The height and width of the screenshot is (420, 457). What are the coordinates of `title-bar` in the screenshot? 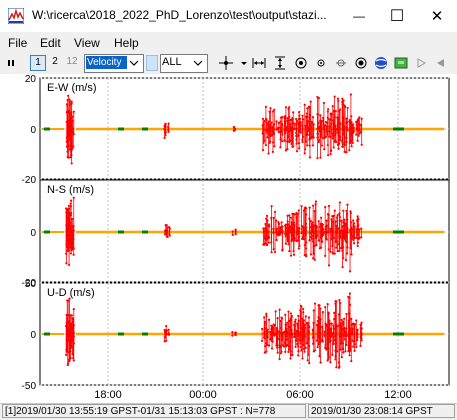 It's located at (228, 16).